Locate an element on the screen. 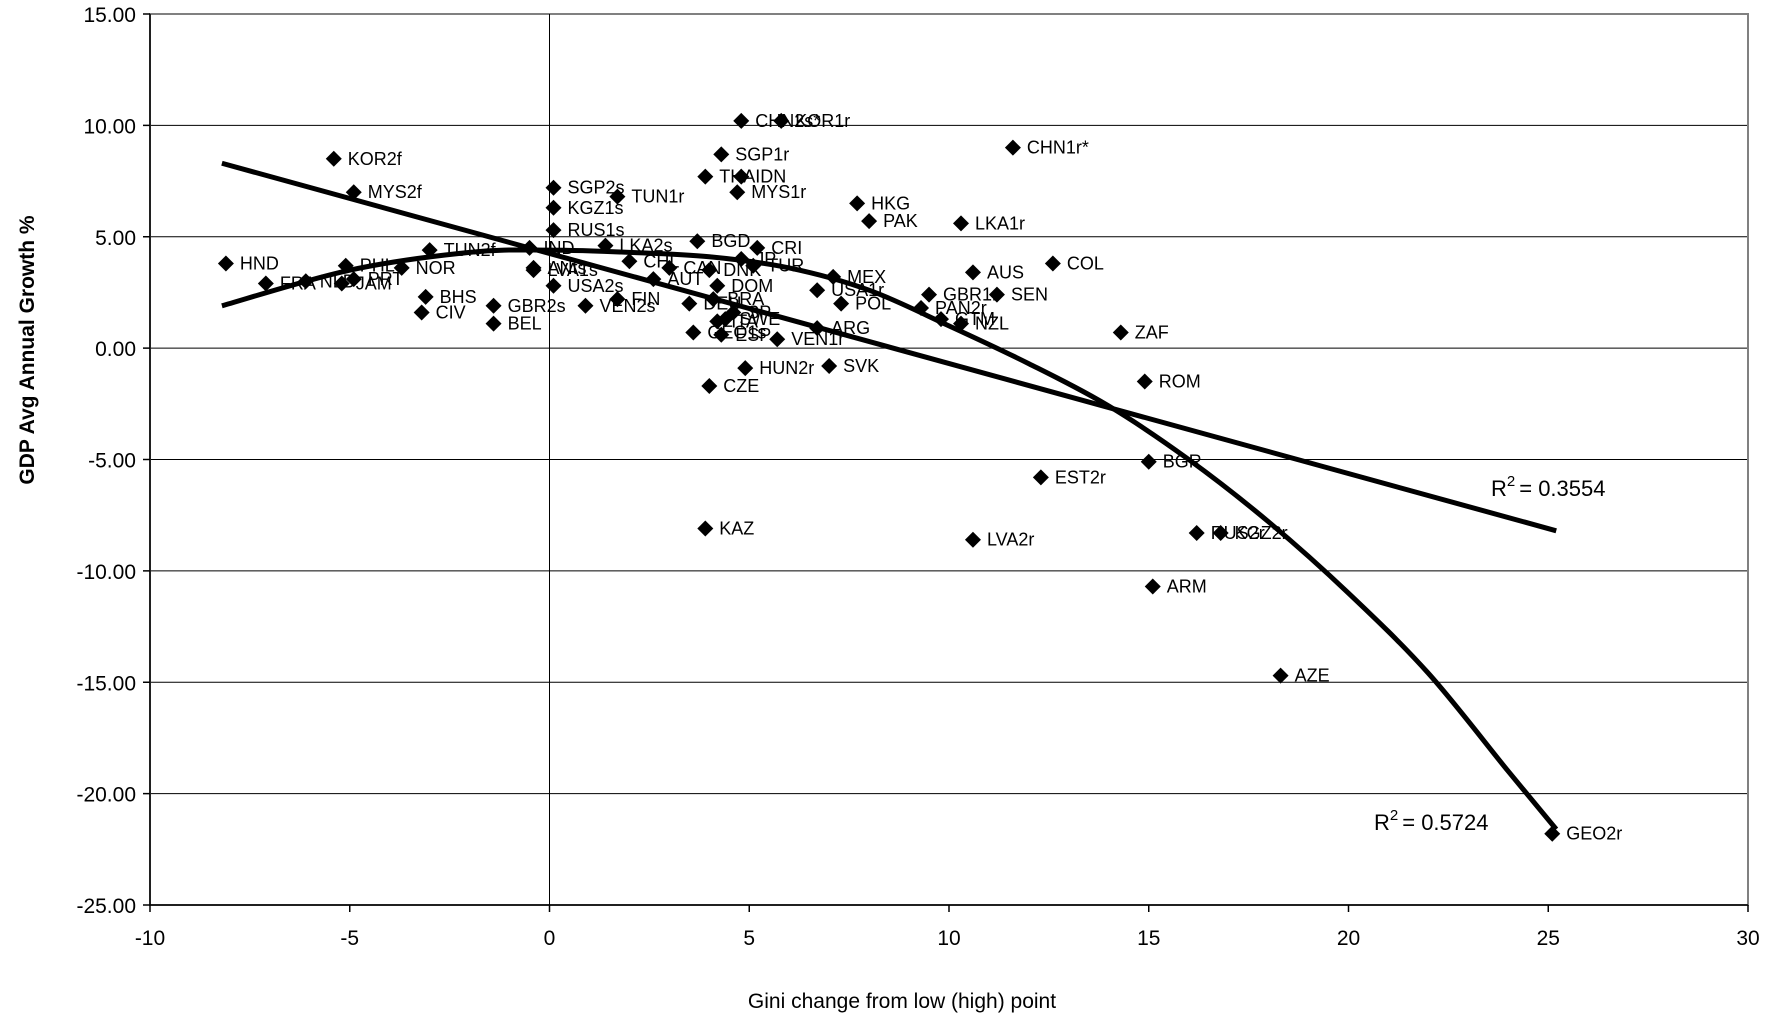 The image size is (1771, 1013). data-point-label: AUT is located at coordinates (685, 279).